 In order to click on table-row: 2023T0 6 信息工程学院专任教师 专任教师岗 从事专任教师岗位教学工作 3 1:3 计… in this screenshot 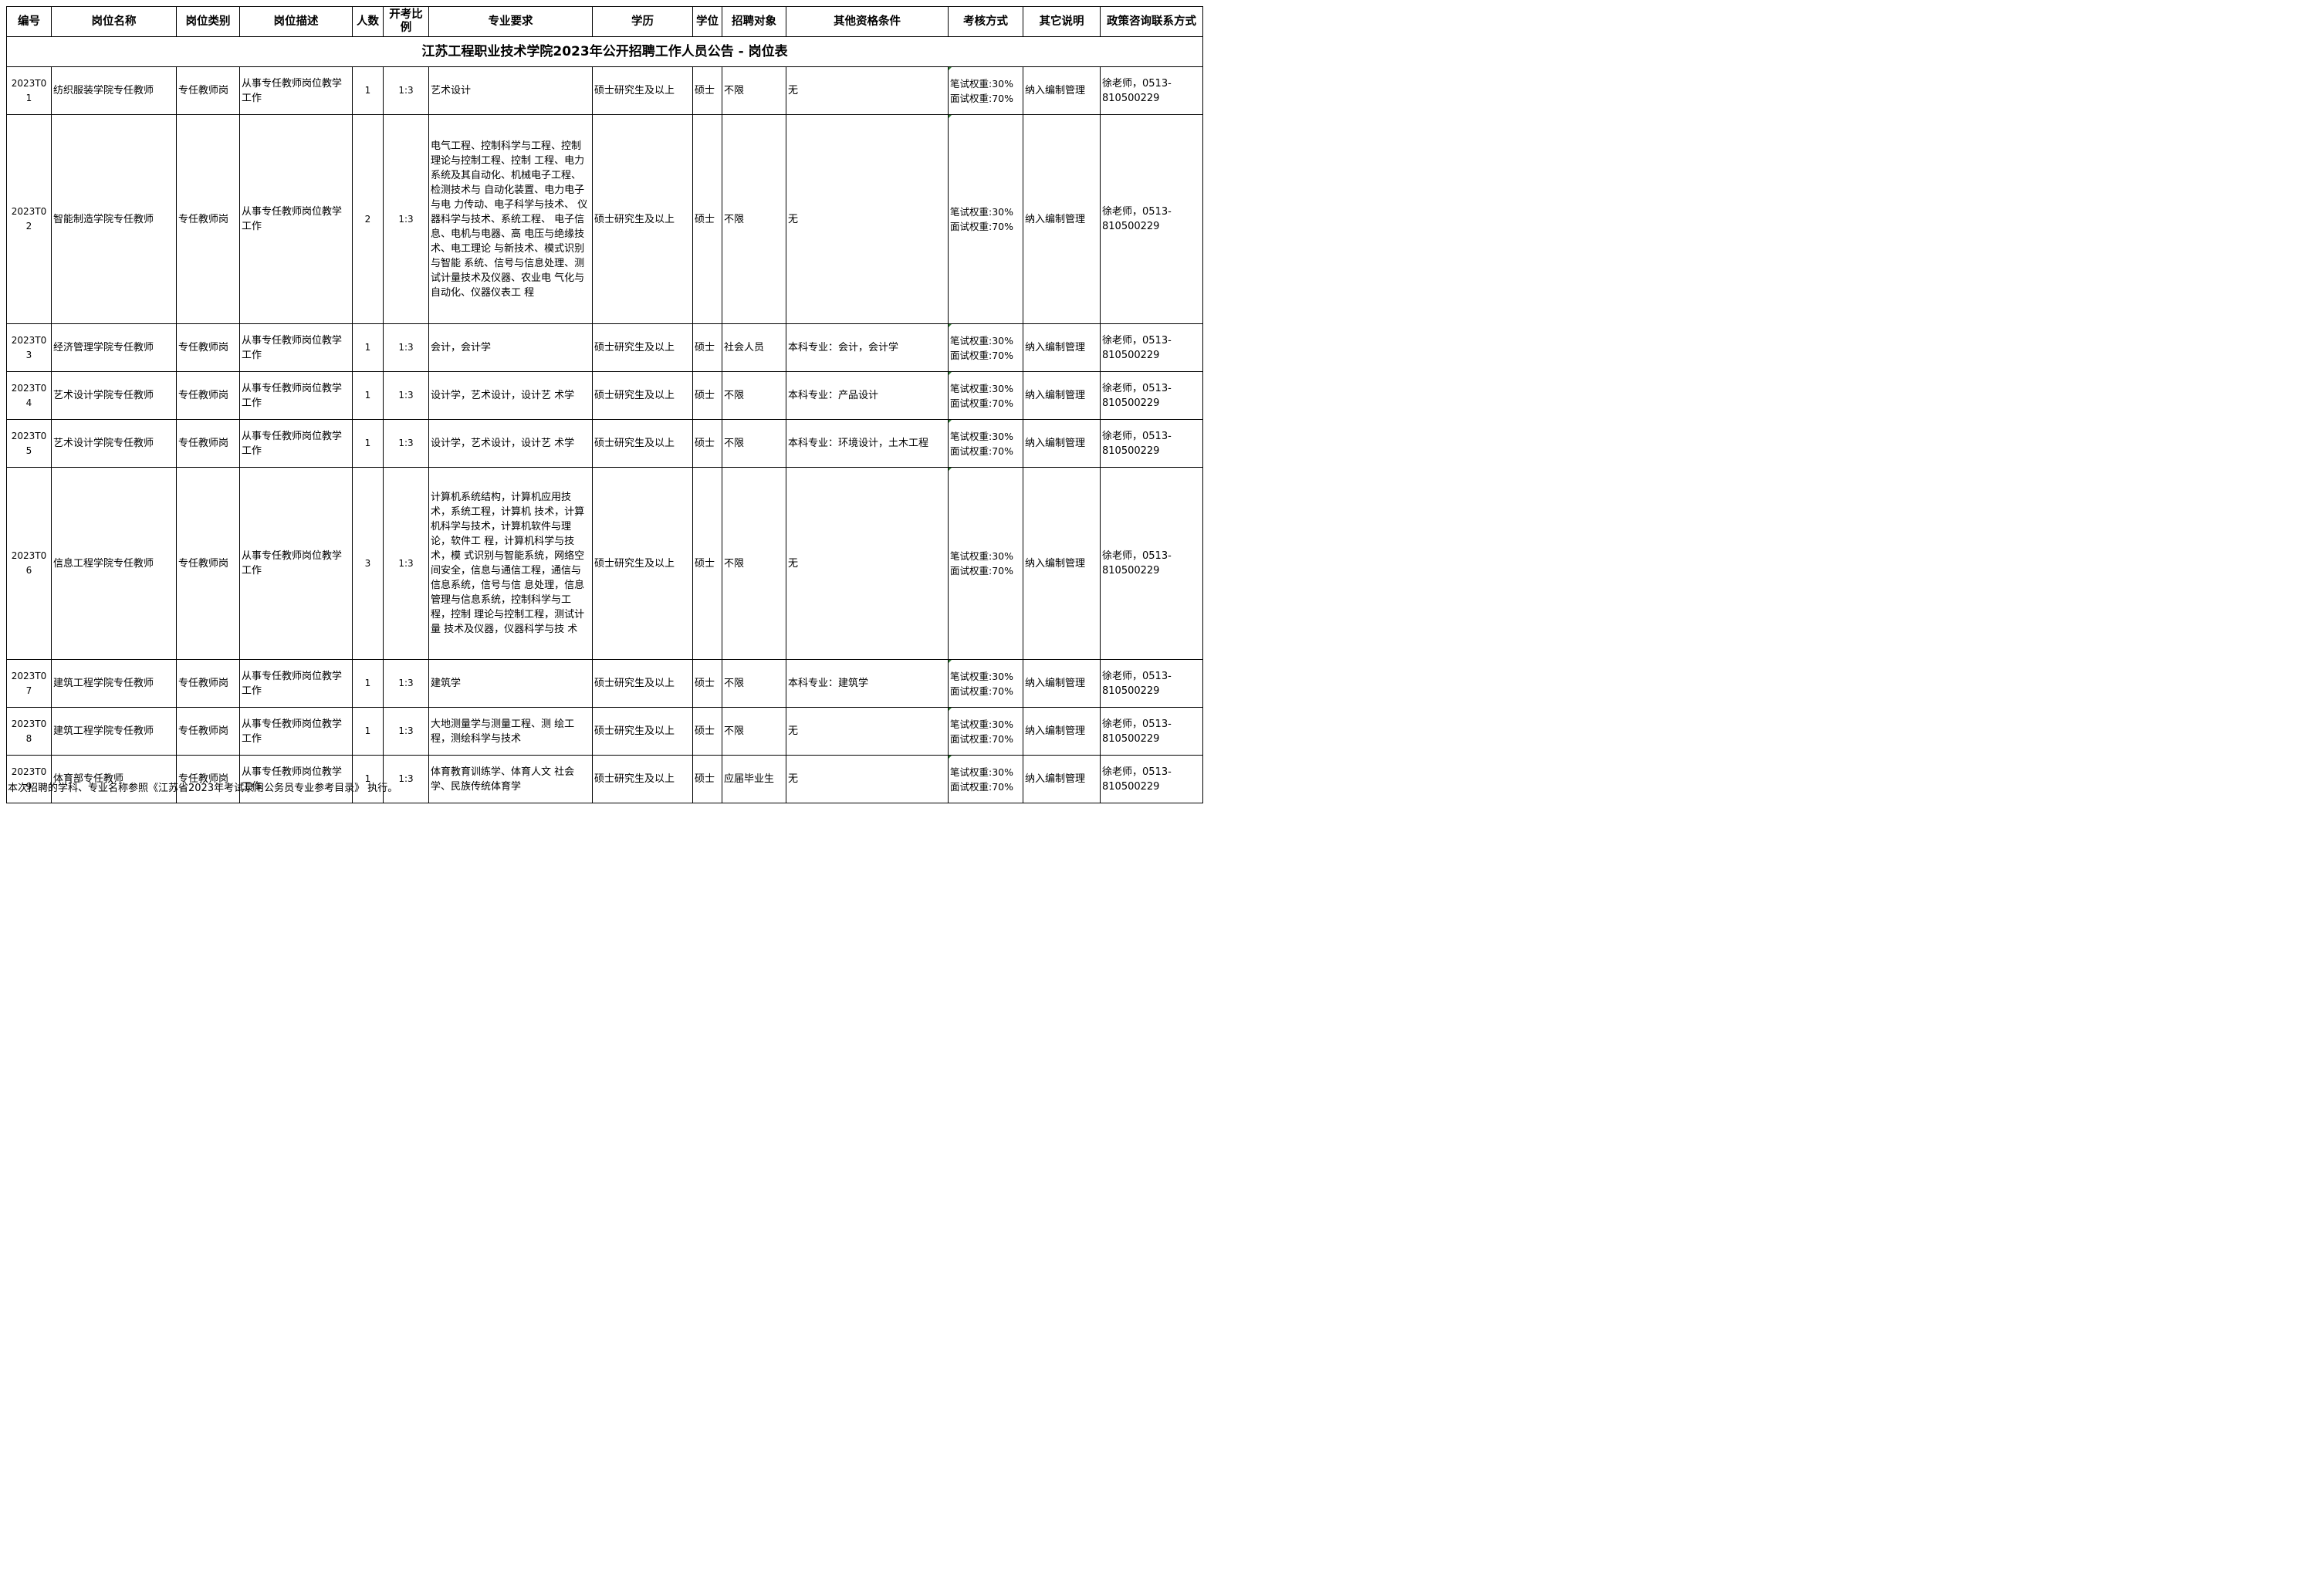, I will do `click(604, 564)`.